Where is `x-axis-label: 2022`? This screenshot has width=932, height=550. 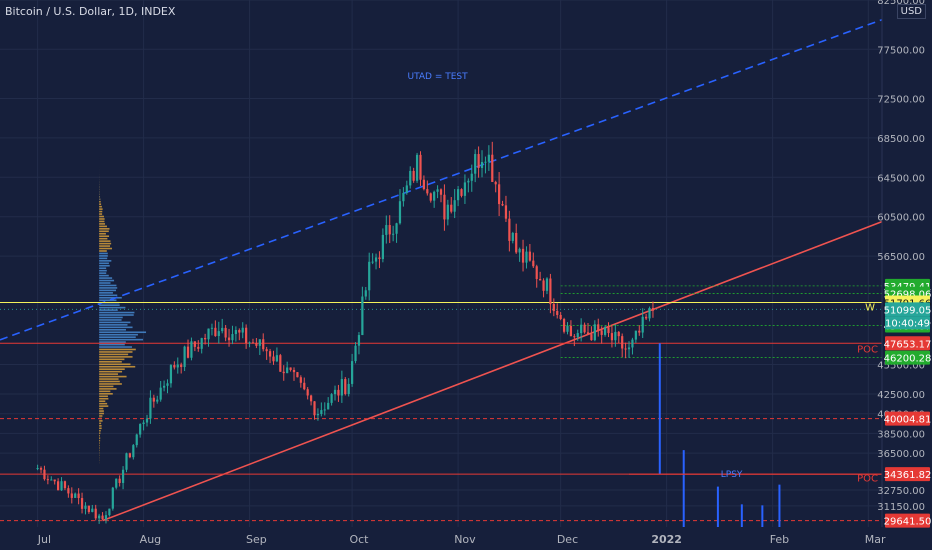
x-axis-label: 2022 is located at coordinates (666, 539).